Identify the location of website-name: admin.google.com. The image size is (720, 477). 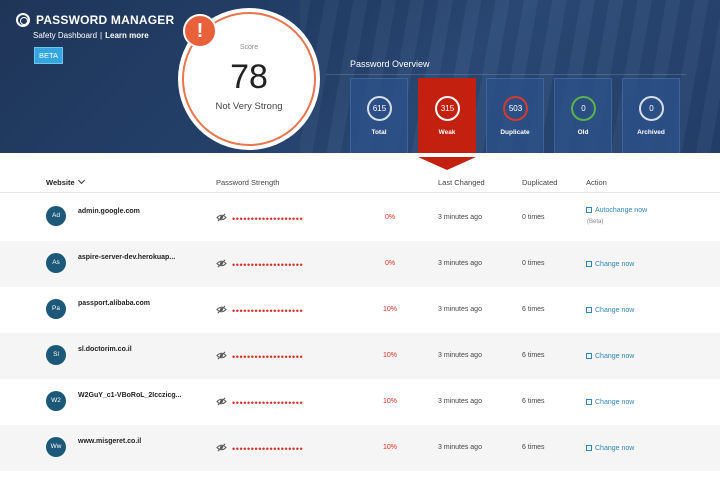
(109, 211).